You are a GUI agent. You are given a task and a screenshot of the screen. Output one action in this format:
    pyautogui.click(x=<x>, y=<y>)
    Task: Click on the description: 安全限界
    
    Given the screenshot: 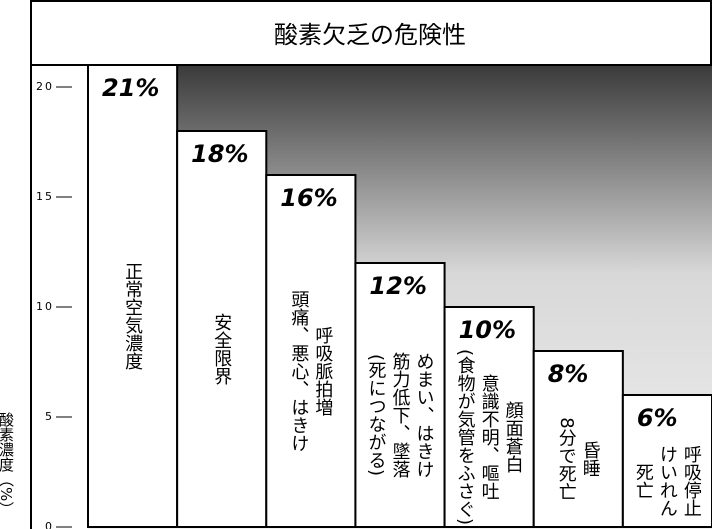 What is the action you would take?
    pyautogui.click(x=221, y=349)
    